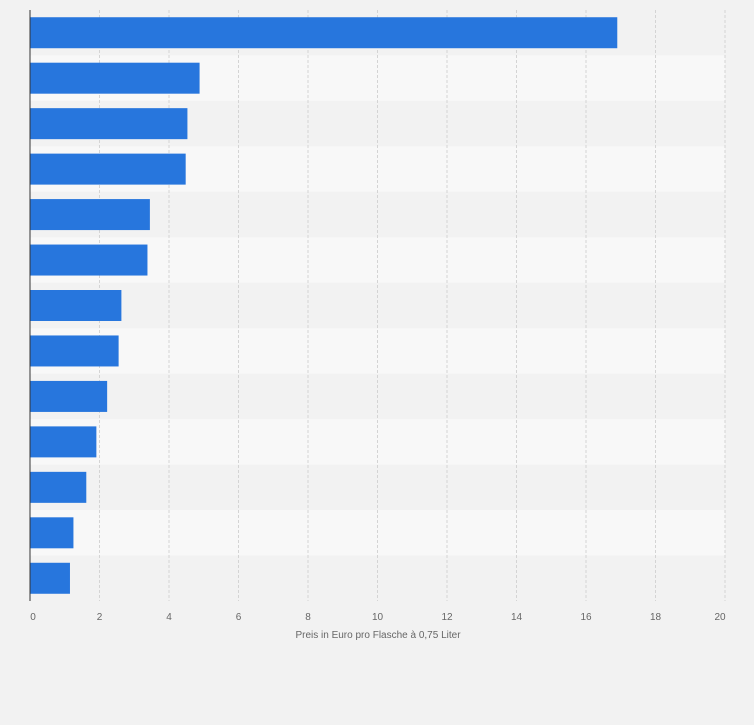 Image resolution: width=754 pixels, height=725 pixels. What do you see at coordinates (100, 617) in the screenshot?
I see `x-tick-label: 2` at bounding box center [100, 617].